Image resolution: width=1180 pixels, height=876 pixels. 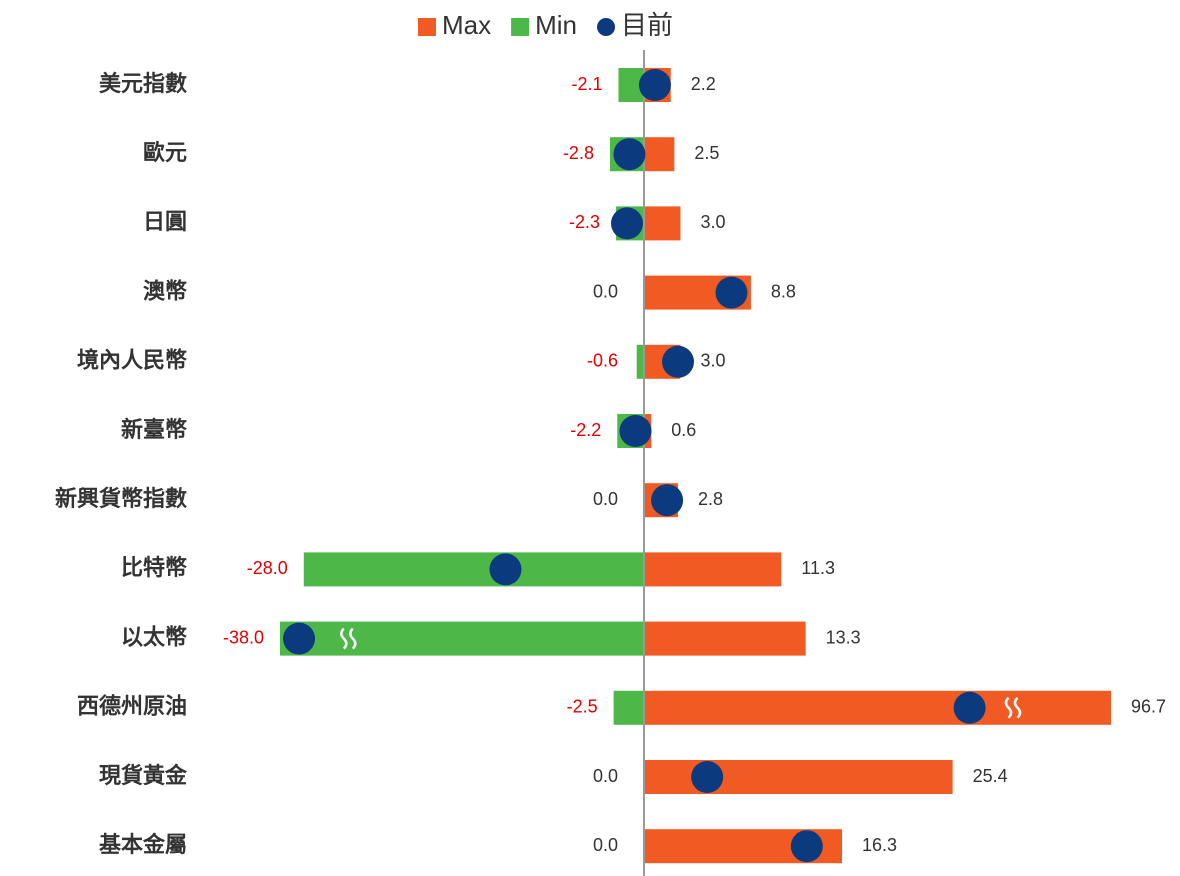 I want to click on max-label: 2.5, so click(x=706, y=153).